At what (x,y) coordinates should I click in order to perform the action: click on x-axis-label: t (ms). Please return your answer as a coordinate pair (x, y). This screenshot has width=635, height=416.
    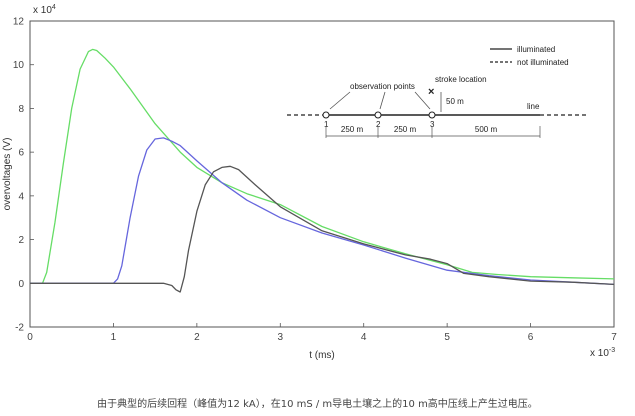
    Looking at the image, I should click on (322, 355).